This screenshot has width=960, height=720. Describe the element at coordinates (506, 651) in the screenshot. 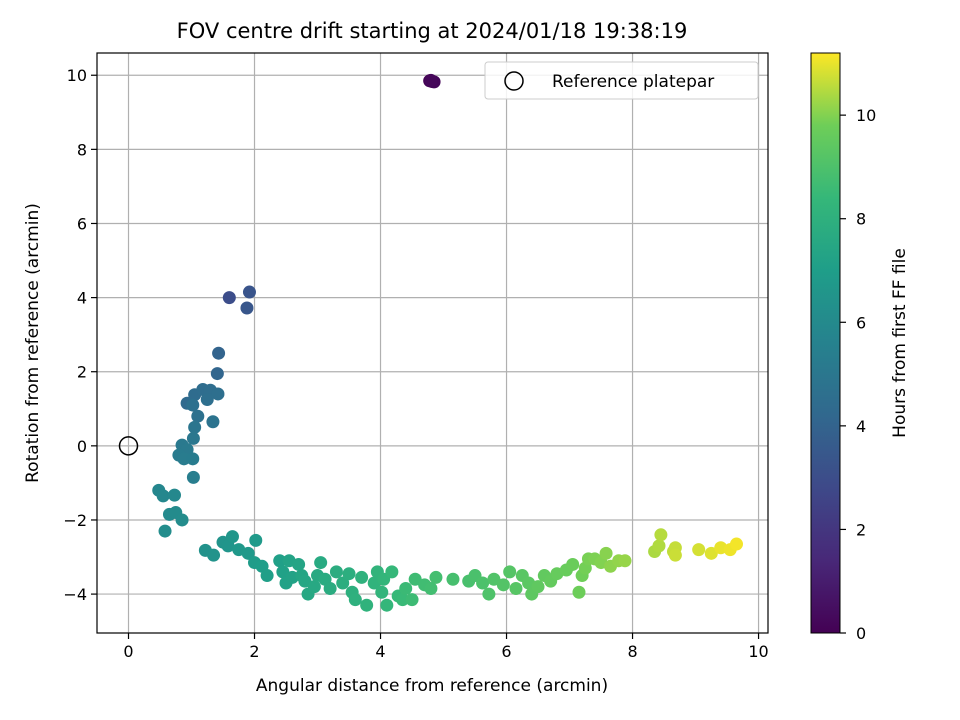

I see `x-tick-label: 6` at that location.